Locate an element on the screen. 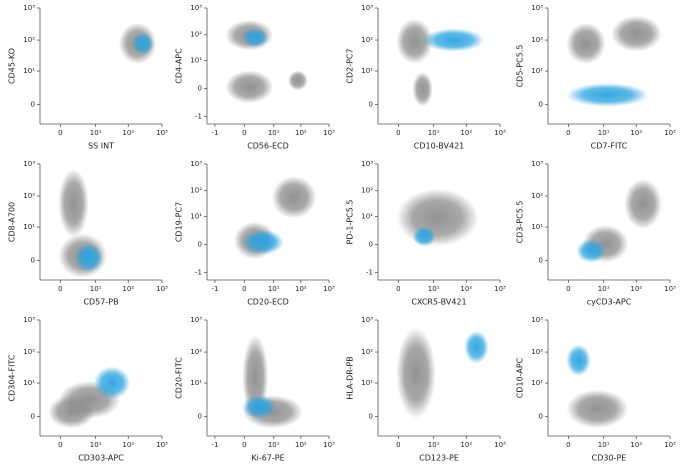 The image size is (685, 471). y-axis-label: HLA-DR-PB is located at coordinates (350, 377).